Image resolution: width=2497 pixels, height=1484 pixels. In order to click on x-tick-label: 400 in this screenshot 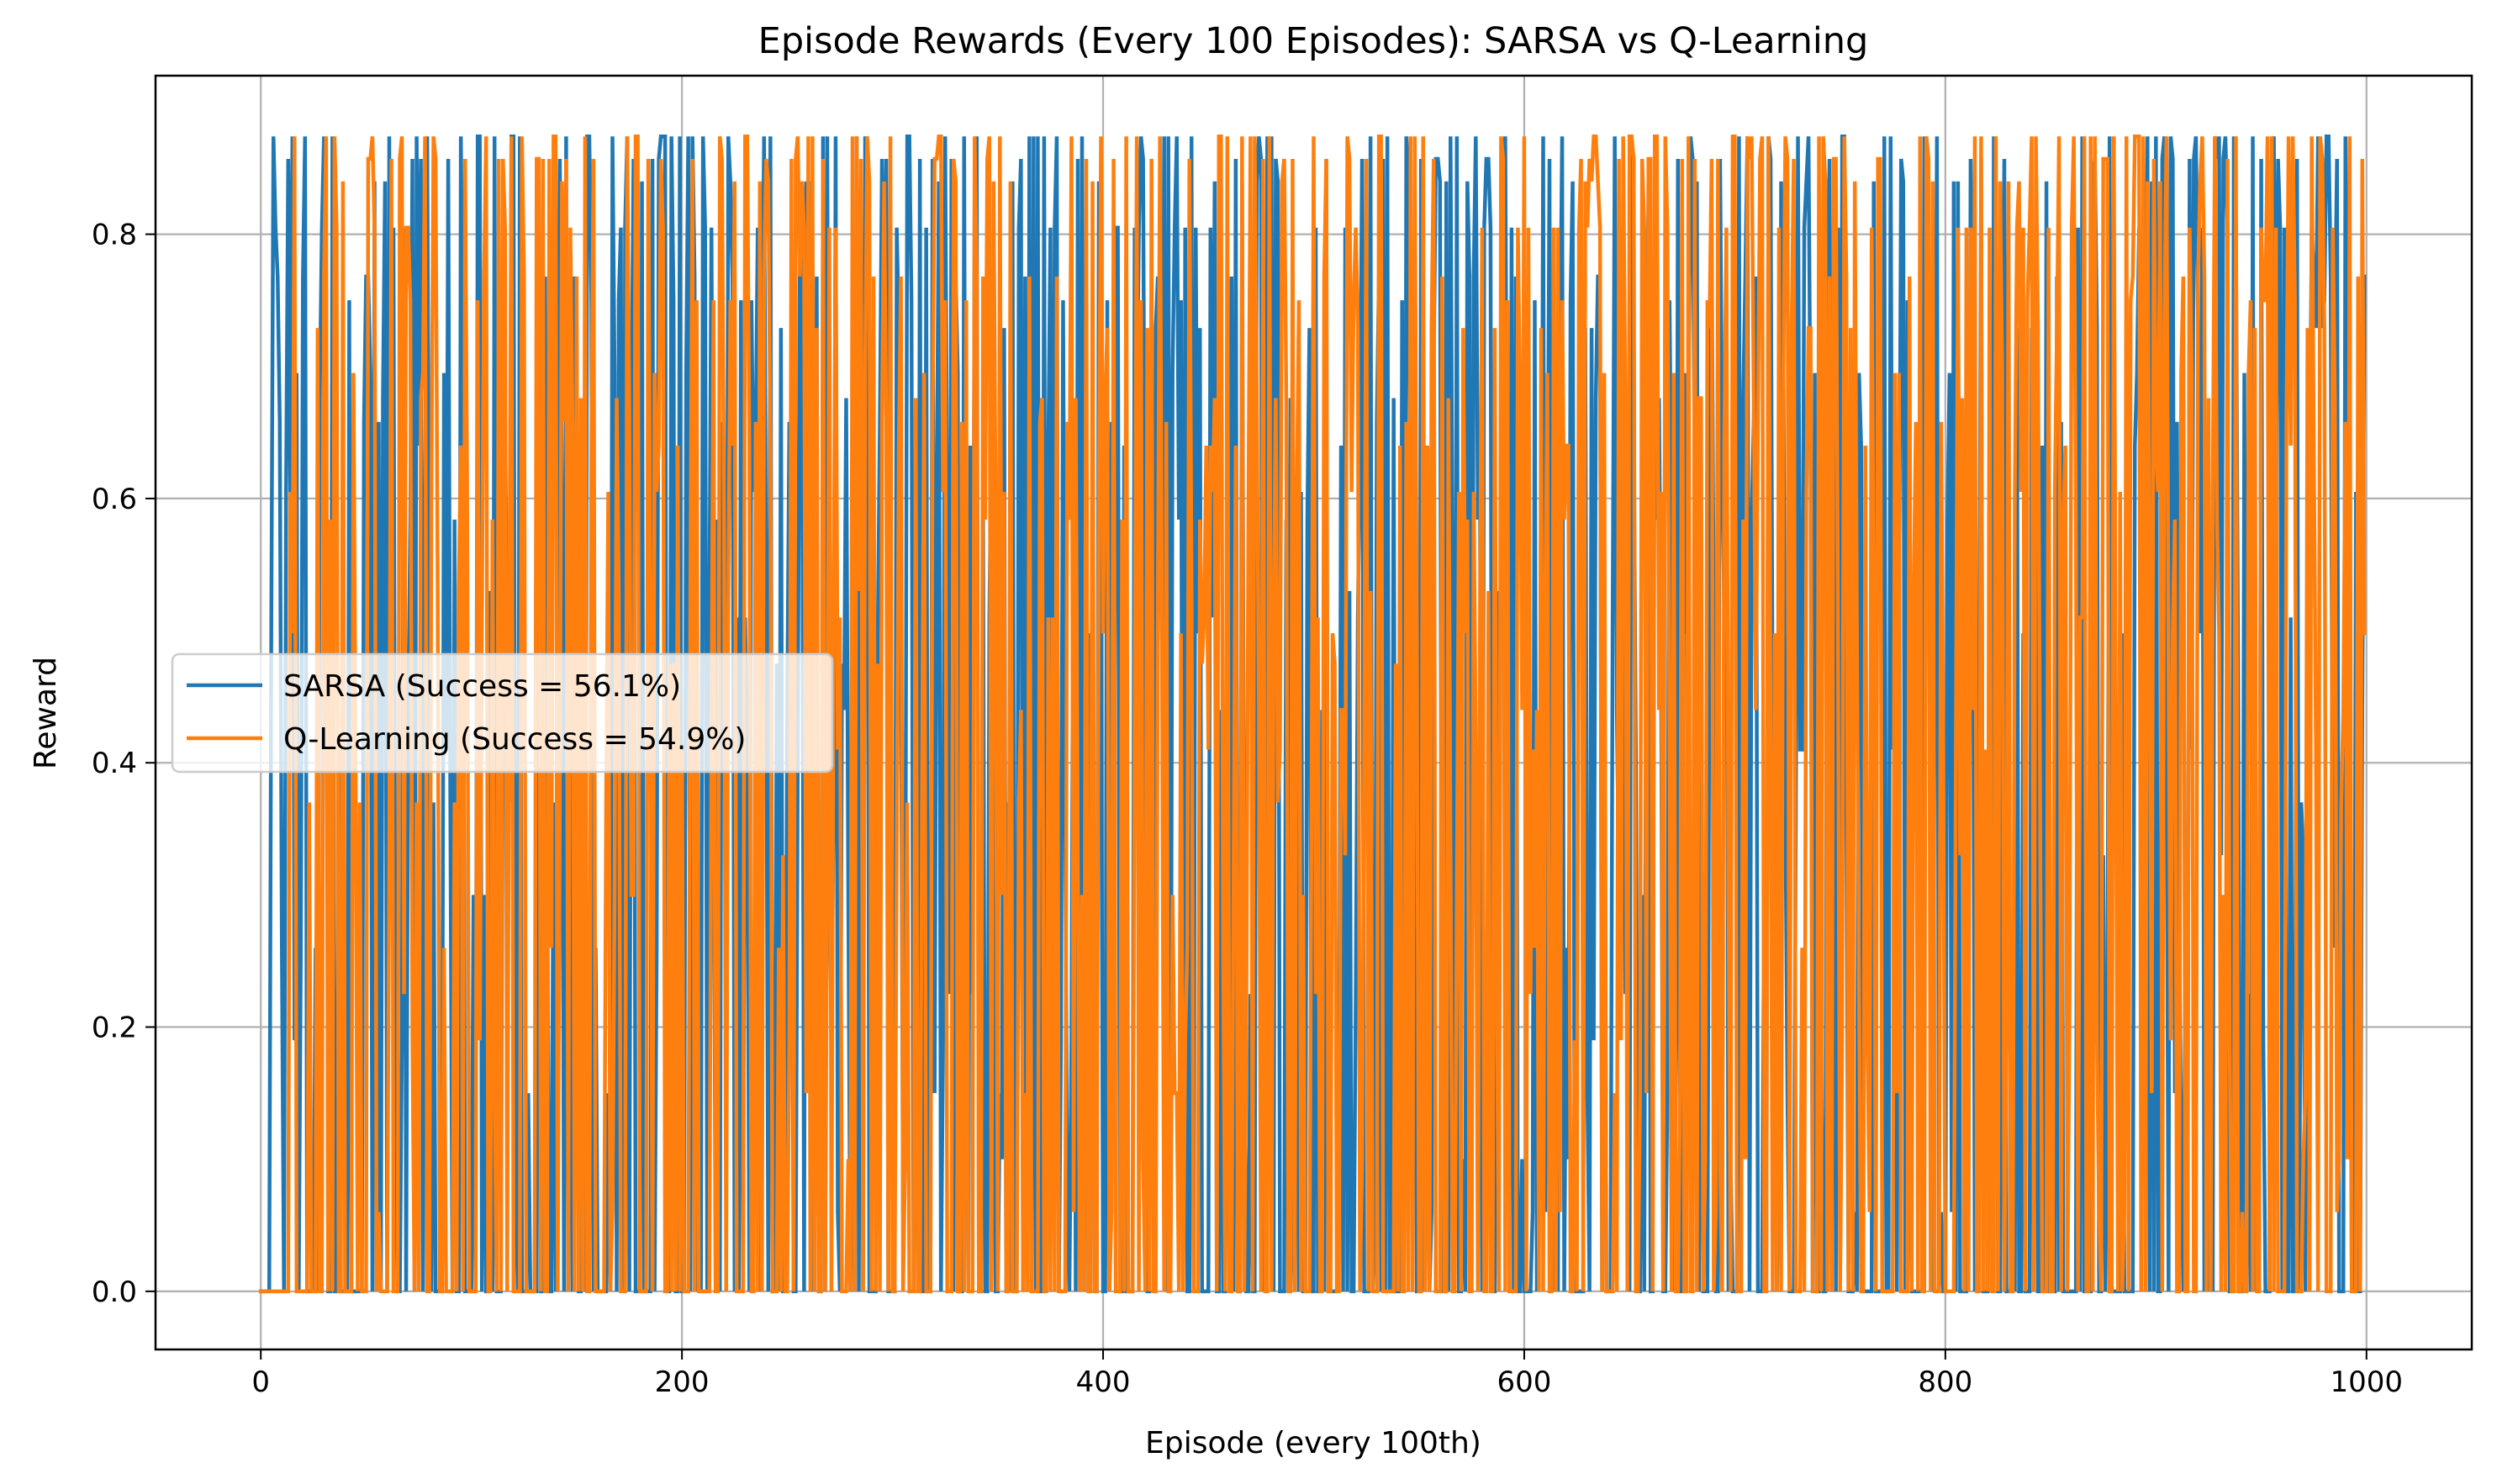, I will do `click(1103, 1382)`.